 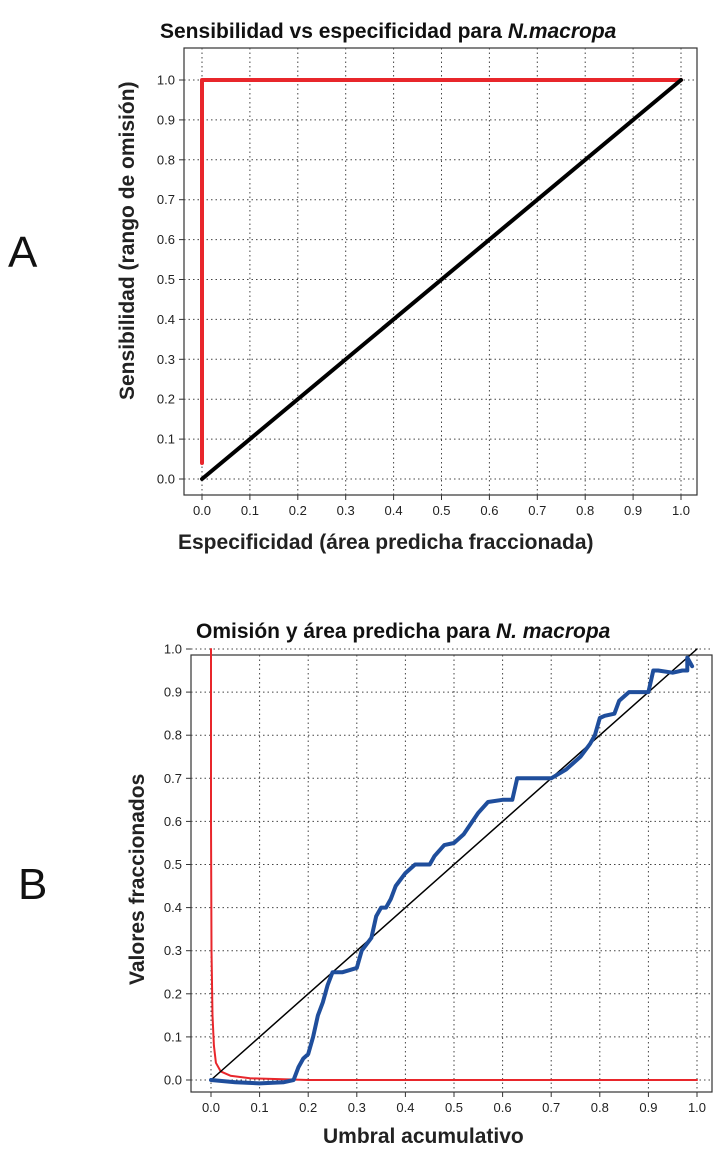 I want to click on chart-a-y-tick-label: 0.3, so click(x=166, y=359).